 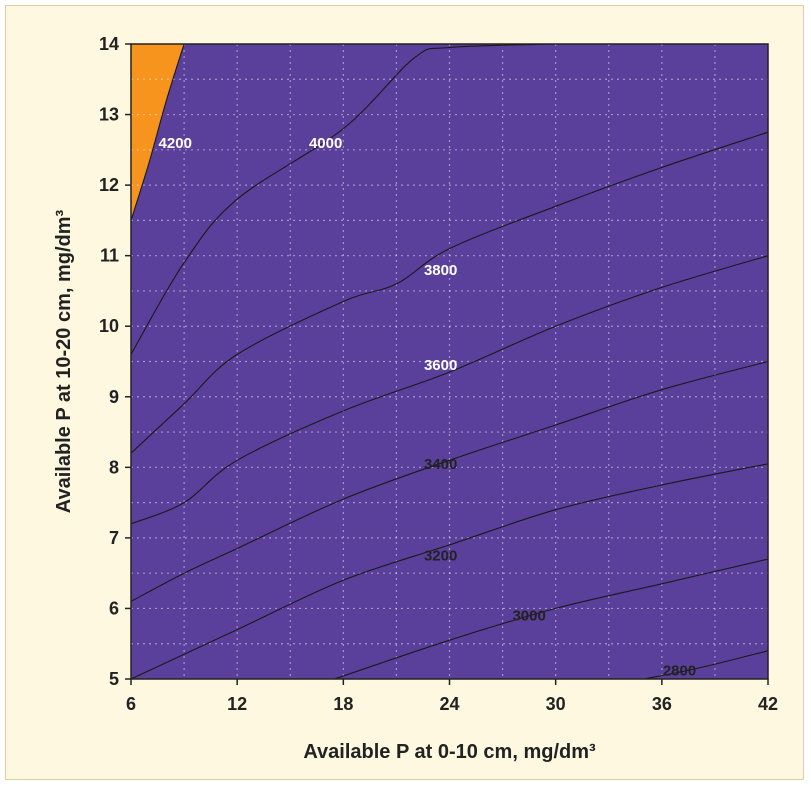 What do you see at coordinates (449, 752) in the screenshot?
I see `x-axis-title: Available P at 0-10 cm, mg/dm³` at bounding box center [449, 752].